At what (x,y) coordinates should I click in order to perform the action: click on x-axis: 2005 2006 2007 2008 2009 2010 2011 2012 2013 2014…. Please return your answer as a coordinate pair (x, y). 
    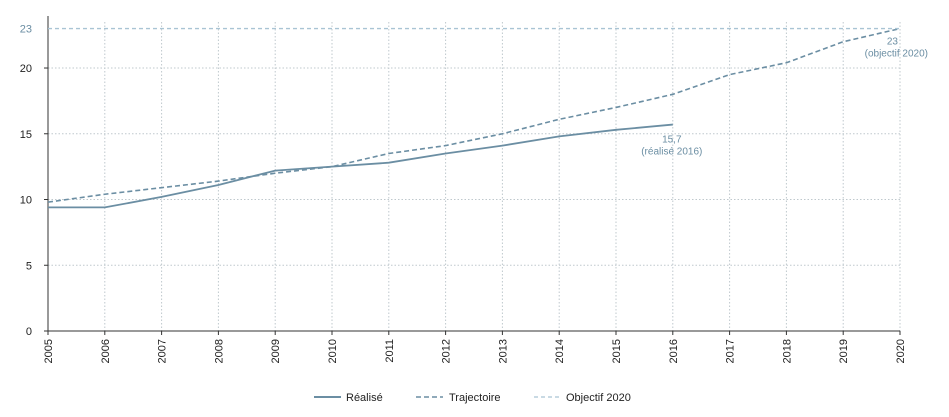
    Looking at the image, I should click on (475, 346).